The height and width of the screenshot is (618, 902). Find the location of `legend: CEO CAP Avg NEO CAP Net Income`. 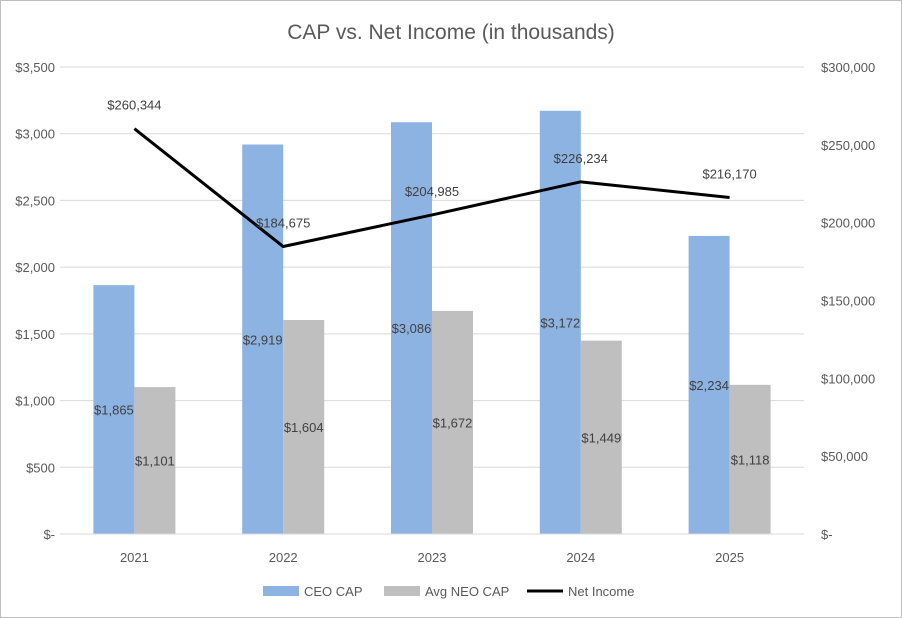

legend: CEO CAP Avg NEO CAP Net Income is located at coordinates (448, 591).